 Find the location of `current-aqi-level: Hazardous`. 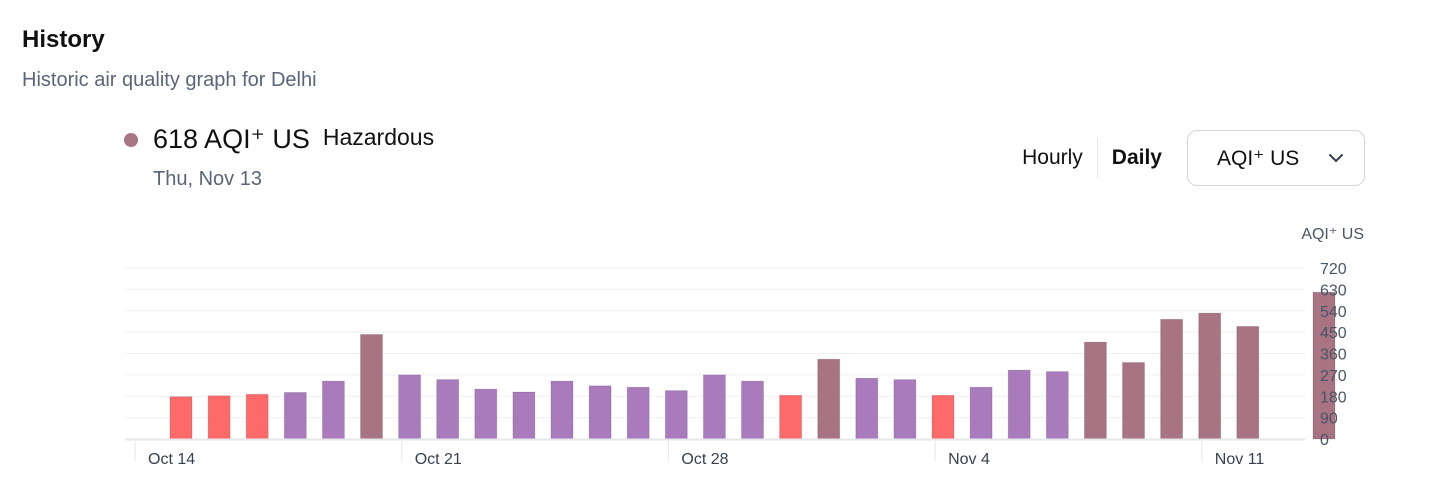

current-aqi-level: Hazardous is located at coordinates (378, 137).